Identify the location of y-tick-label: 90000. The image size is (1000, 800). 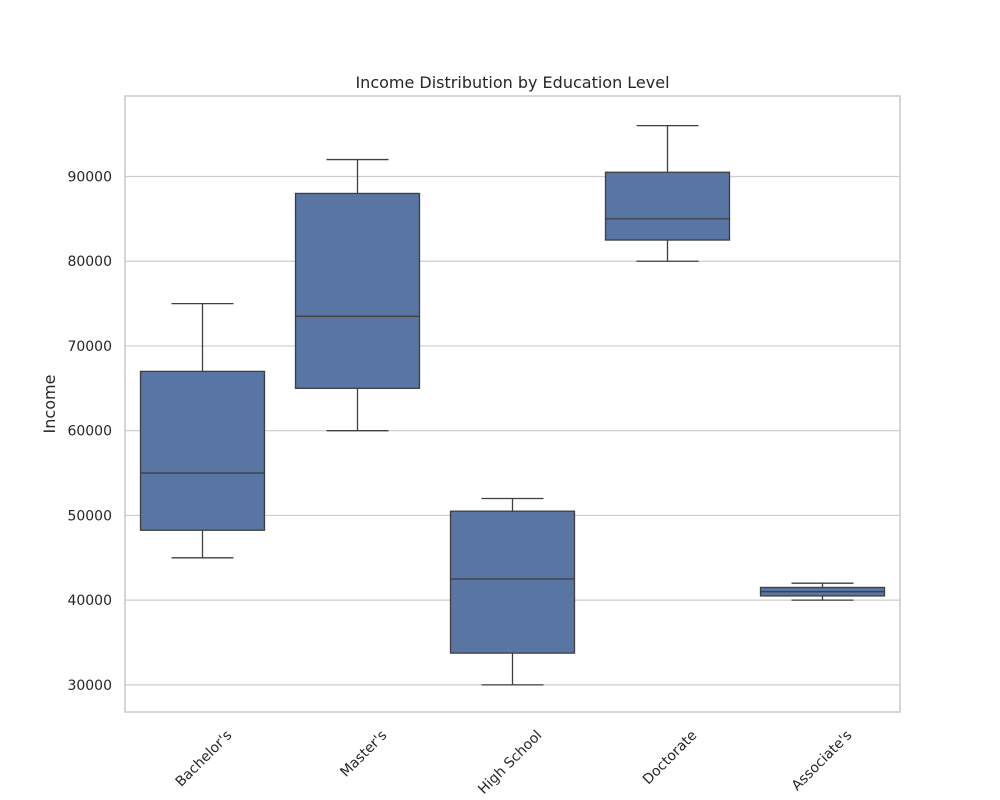
(89, 177).